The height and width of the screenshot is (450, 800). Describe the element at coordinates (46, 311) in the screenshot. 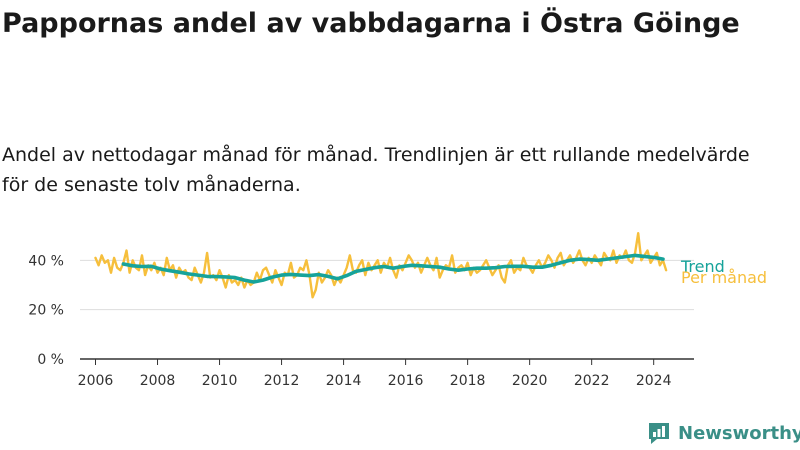

I see `y-tick-label: 20 %` at that location.